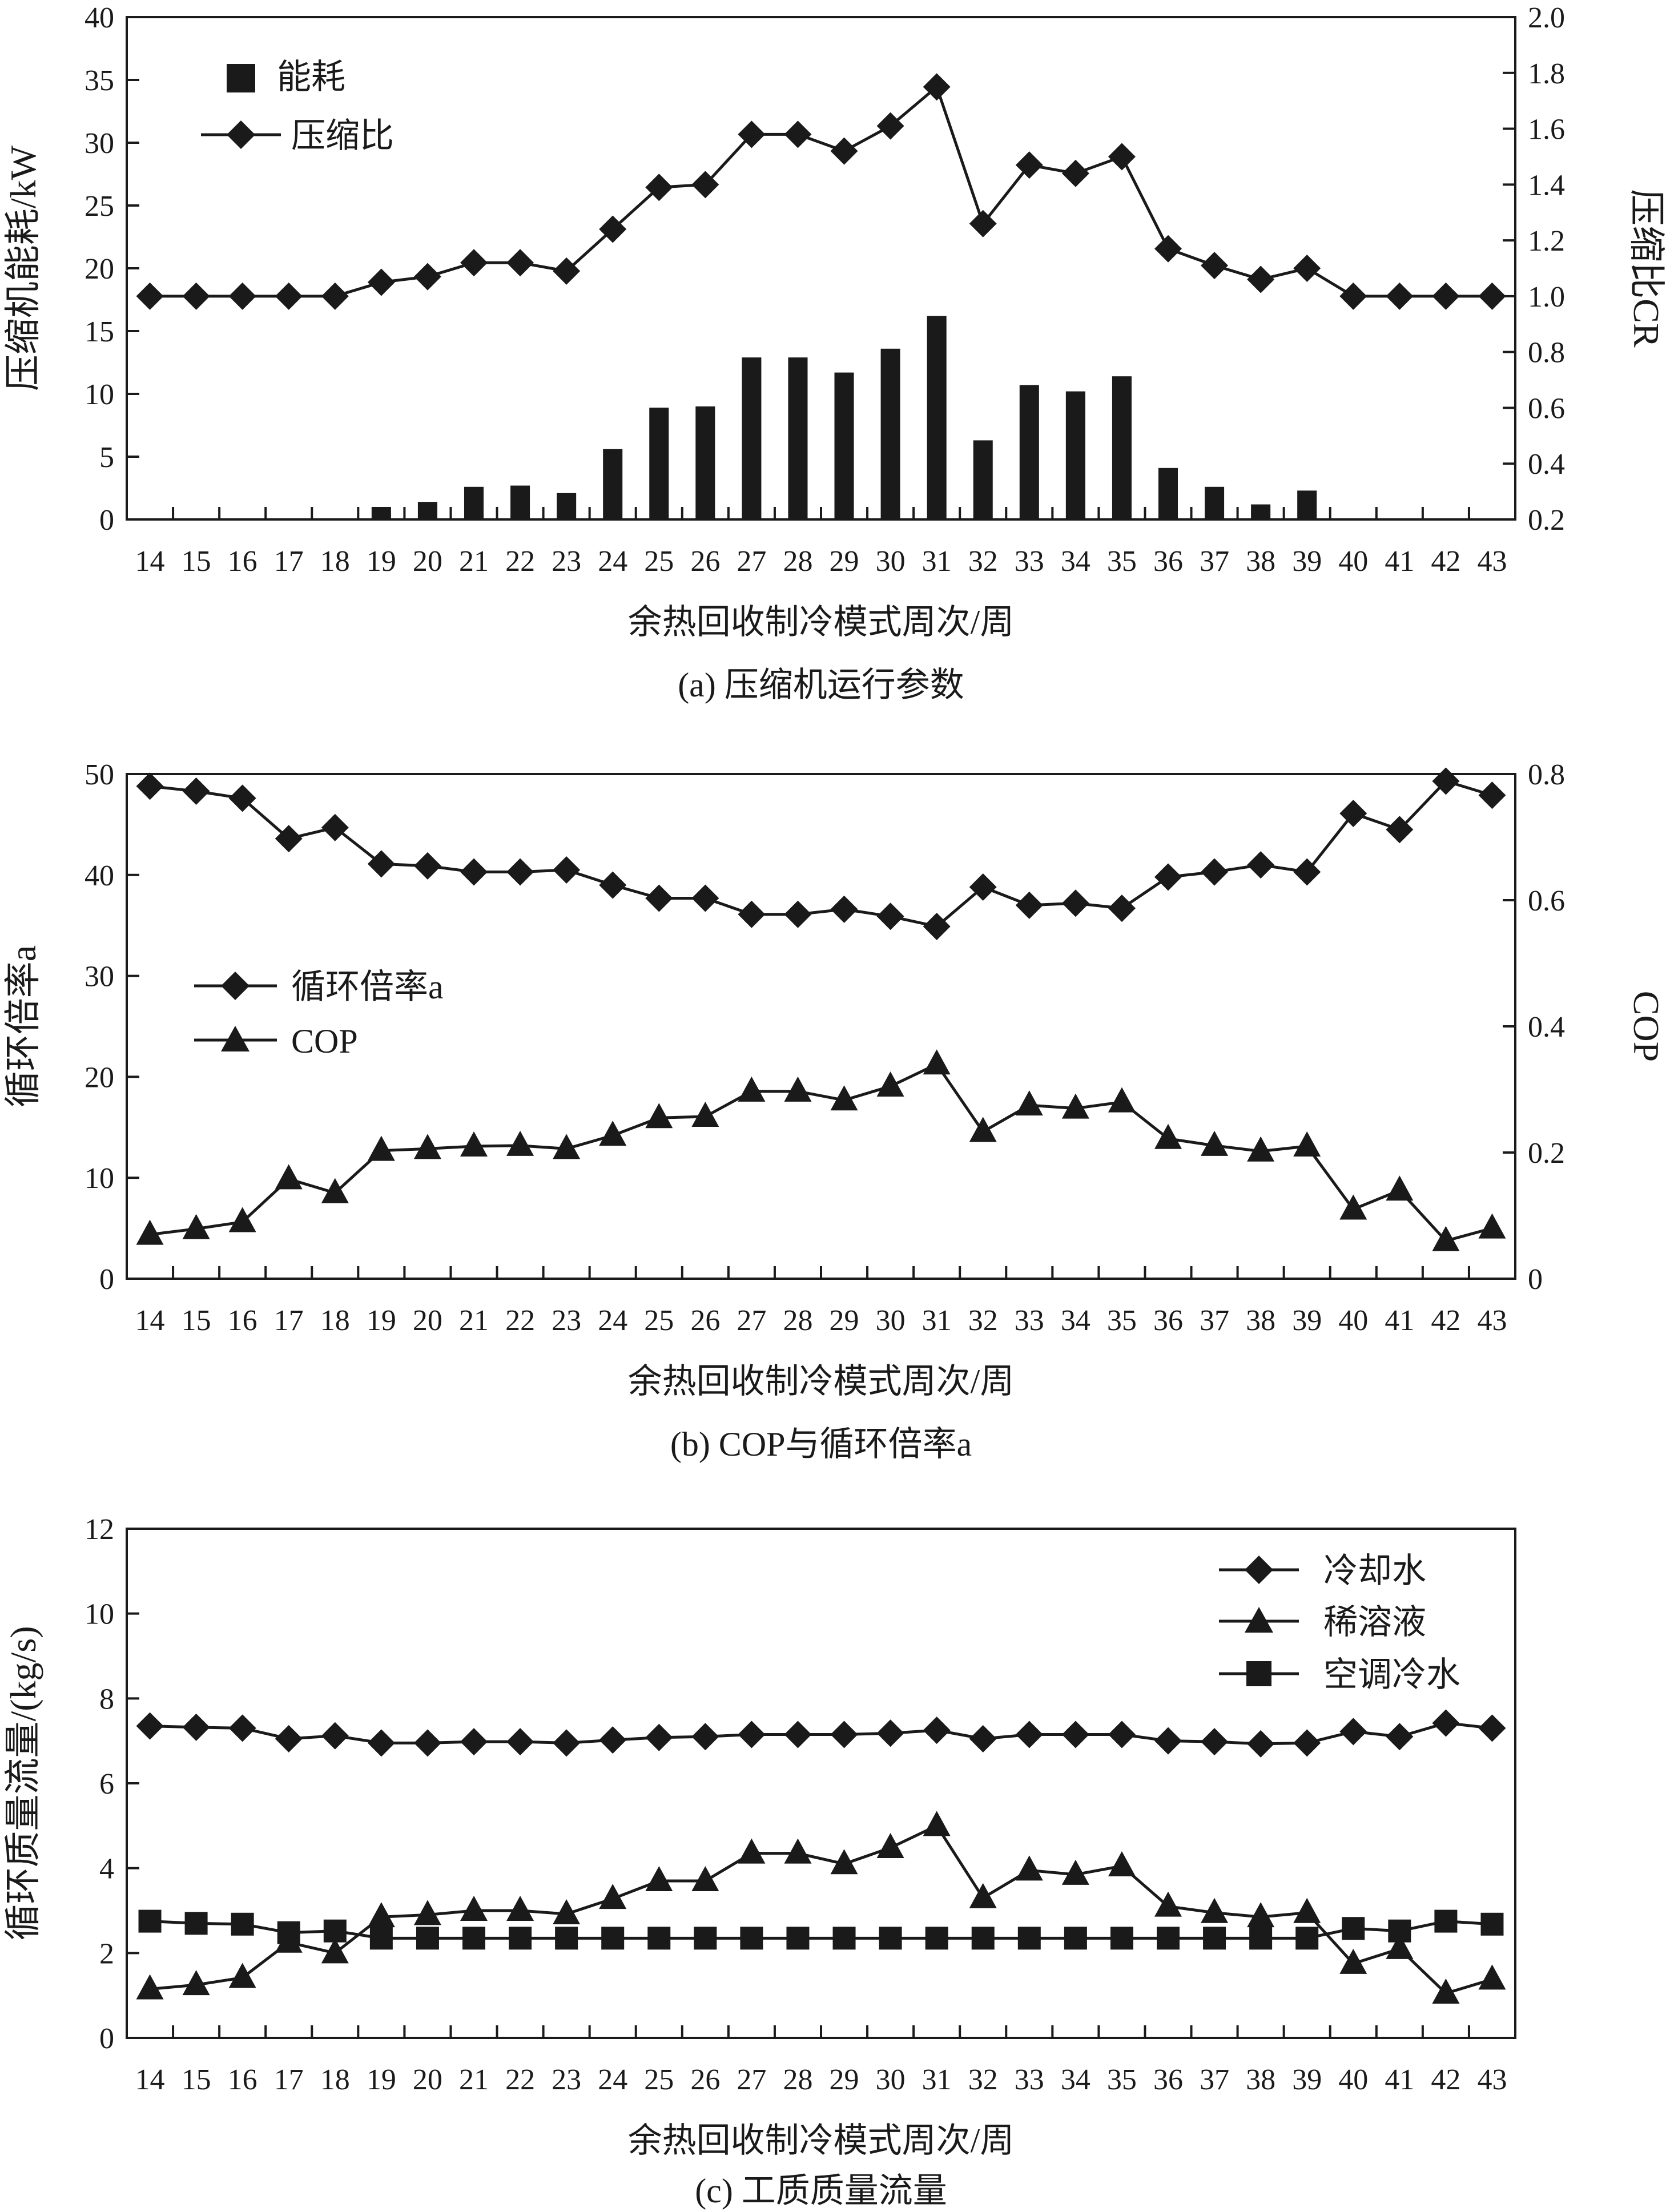 This screenshot has height=2212, width=1674. I want to click on x-tick-label: 38, so click(1260, 1320).